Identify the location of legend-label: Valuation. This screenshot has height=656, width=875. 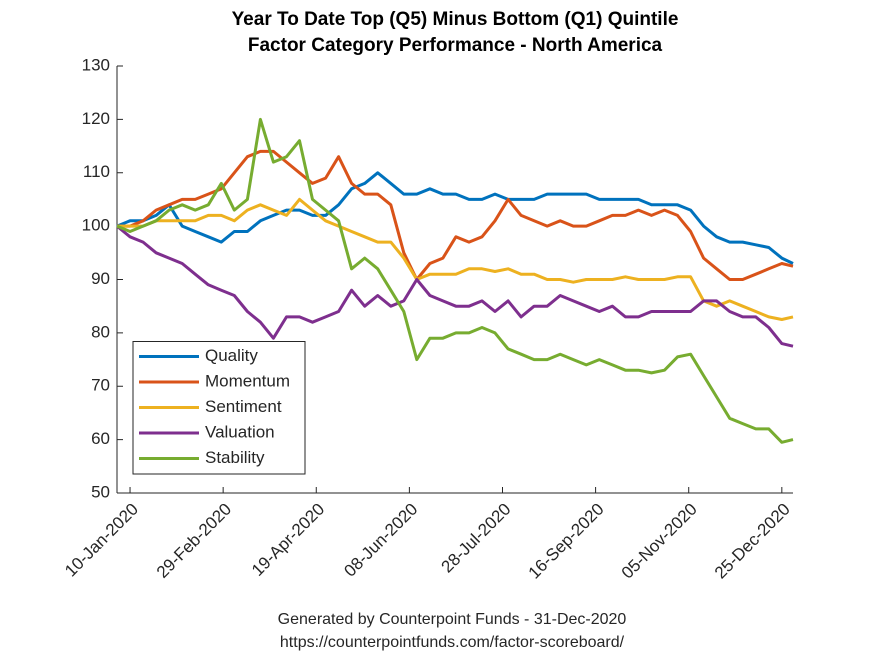
(240, 431).